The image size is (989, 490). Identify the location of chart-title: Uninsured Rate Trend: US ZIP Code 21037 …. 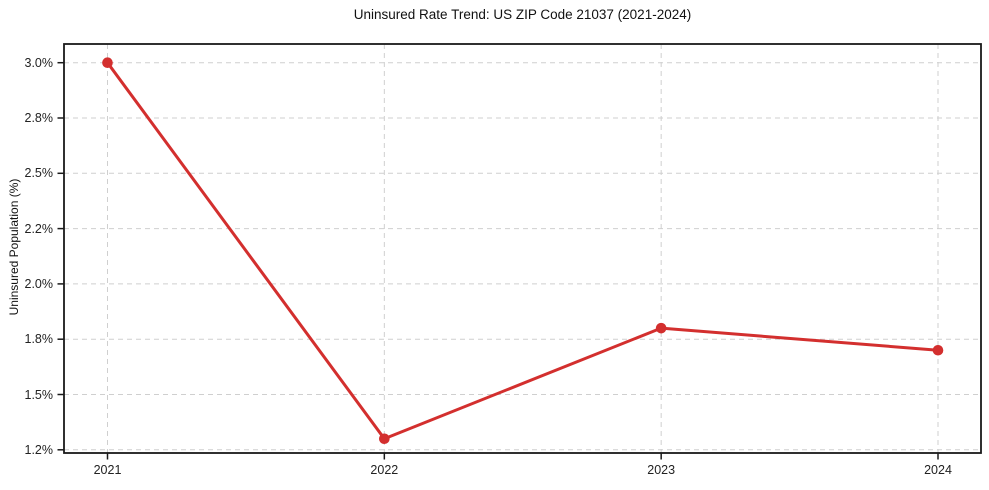
(522, 14).